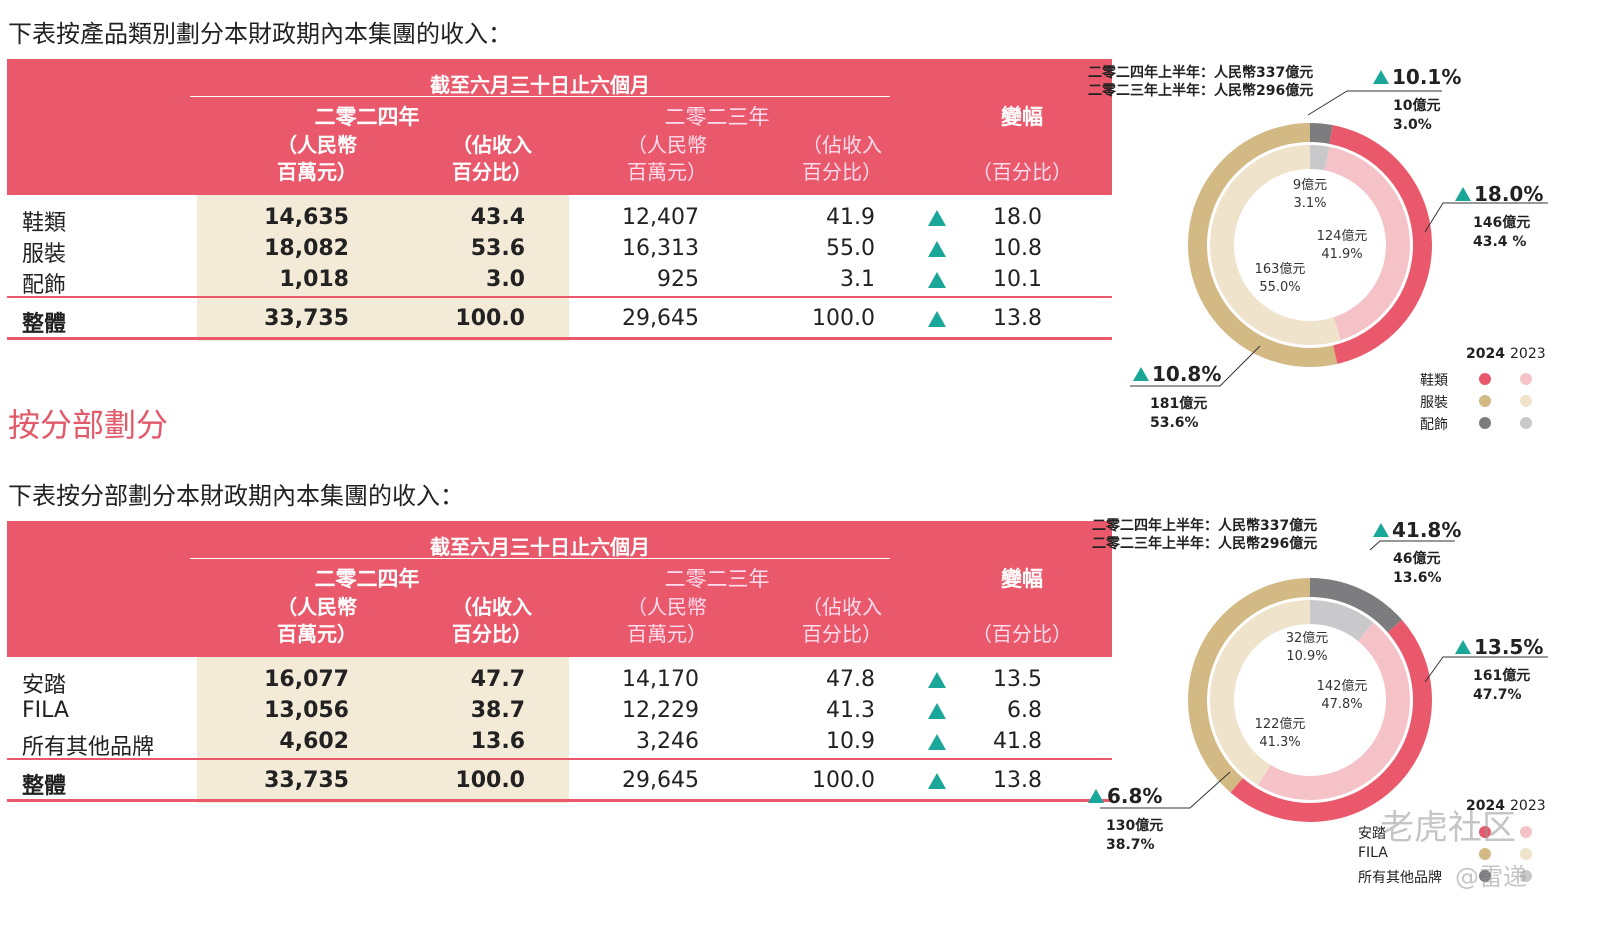  I want to click on row-name: 鞋類, so click(44, 223).